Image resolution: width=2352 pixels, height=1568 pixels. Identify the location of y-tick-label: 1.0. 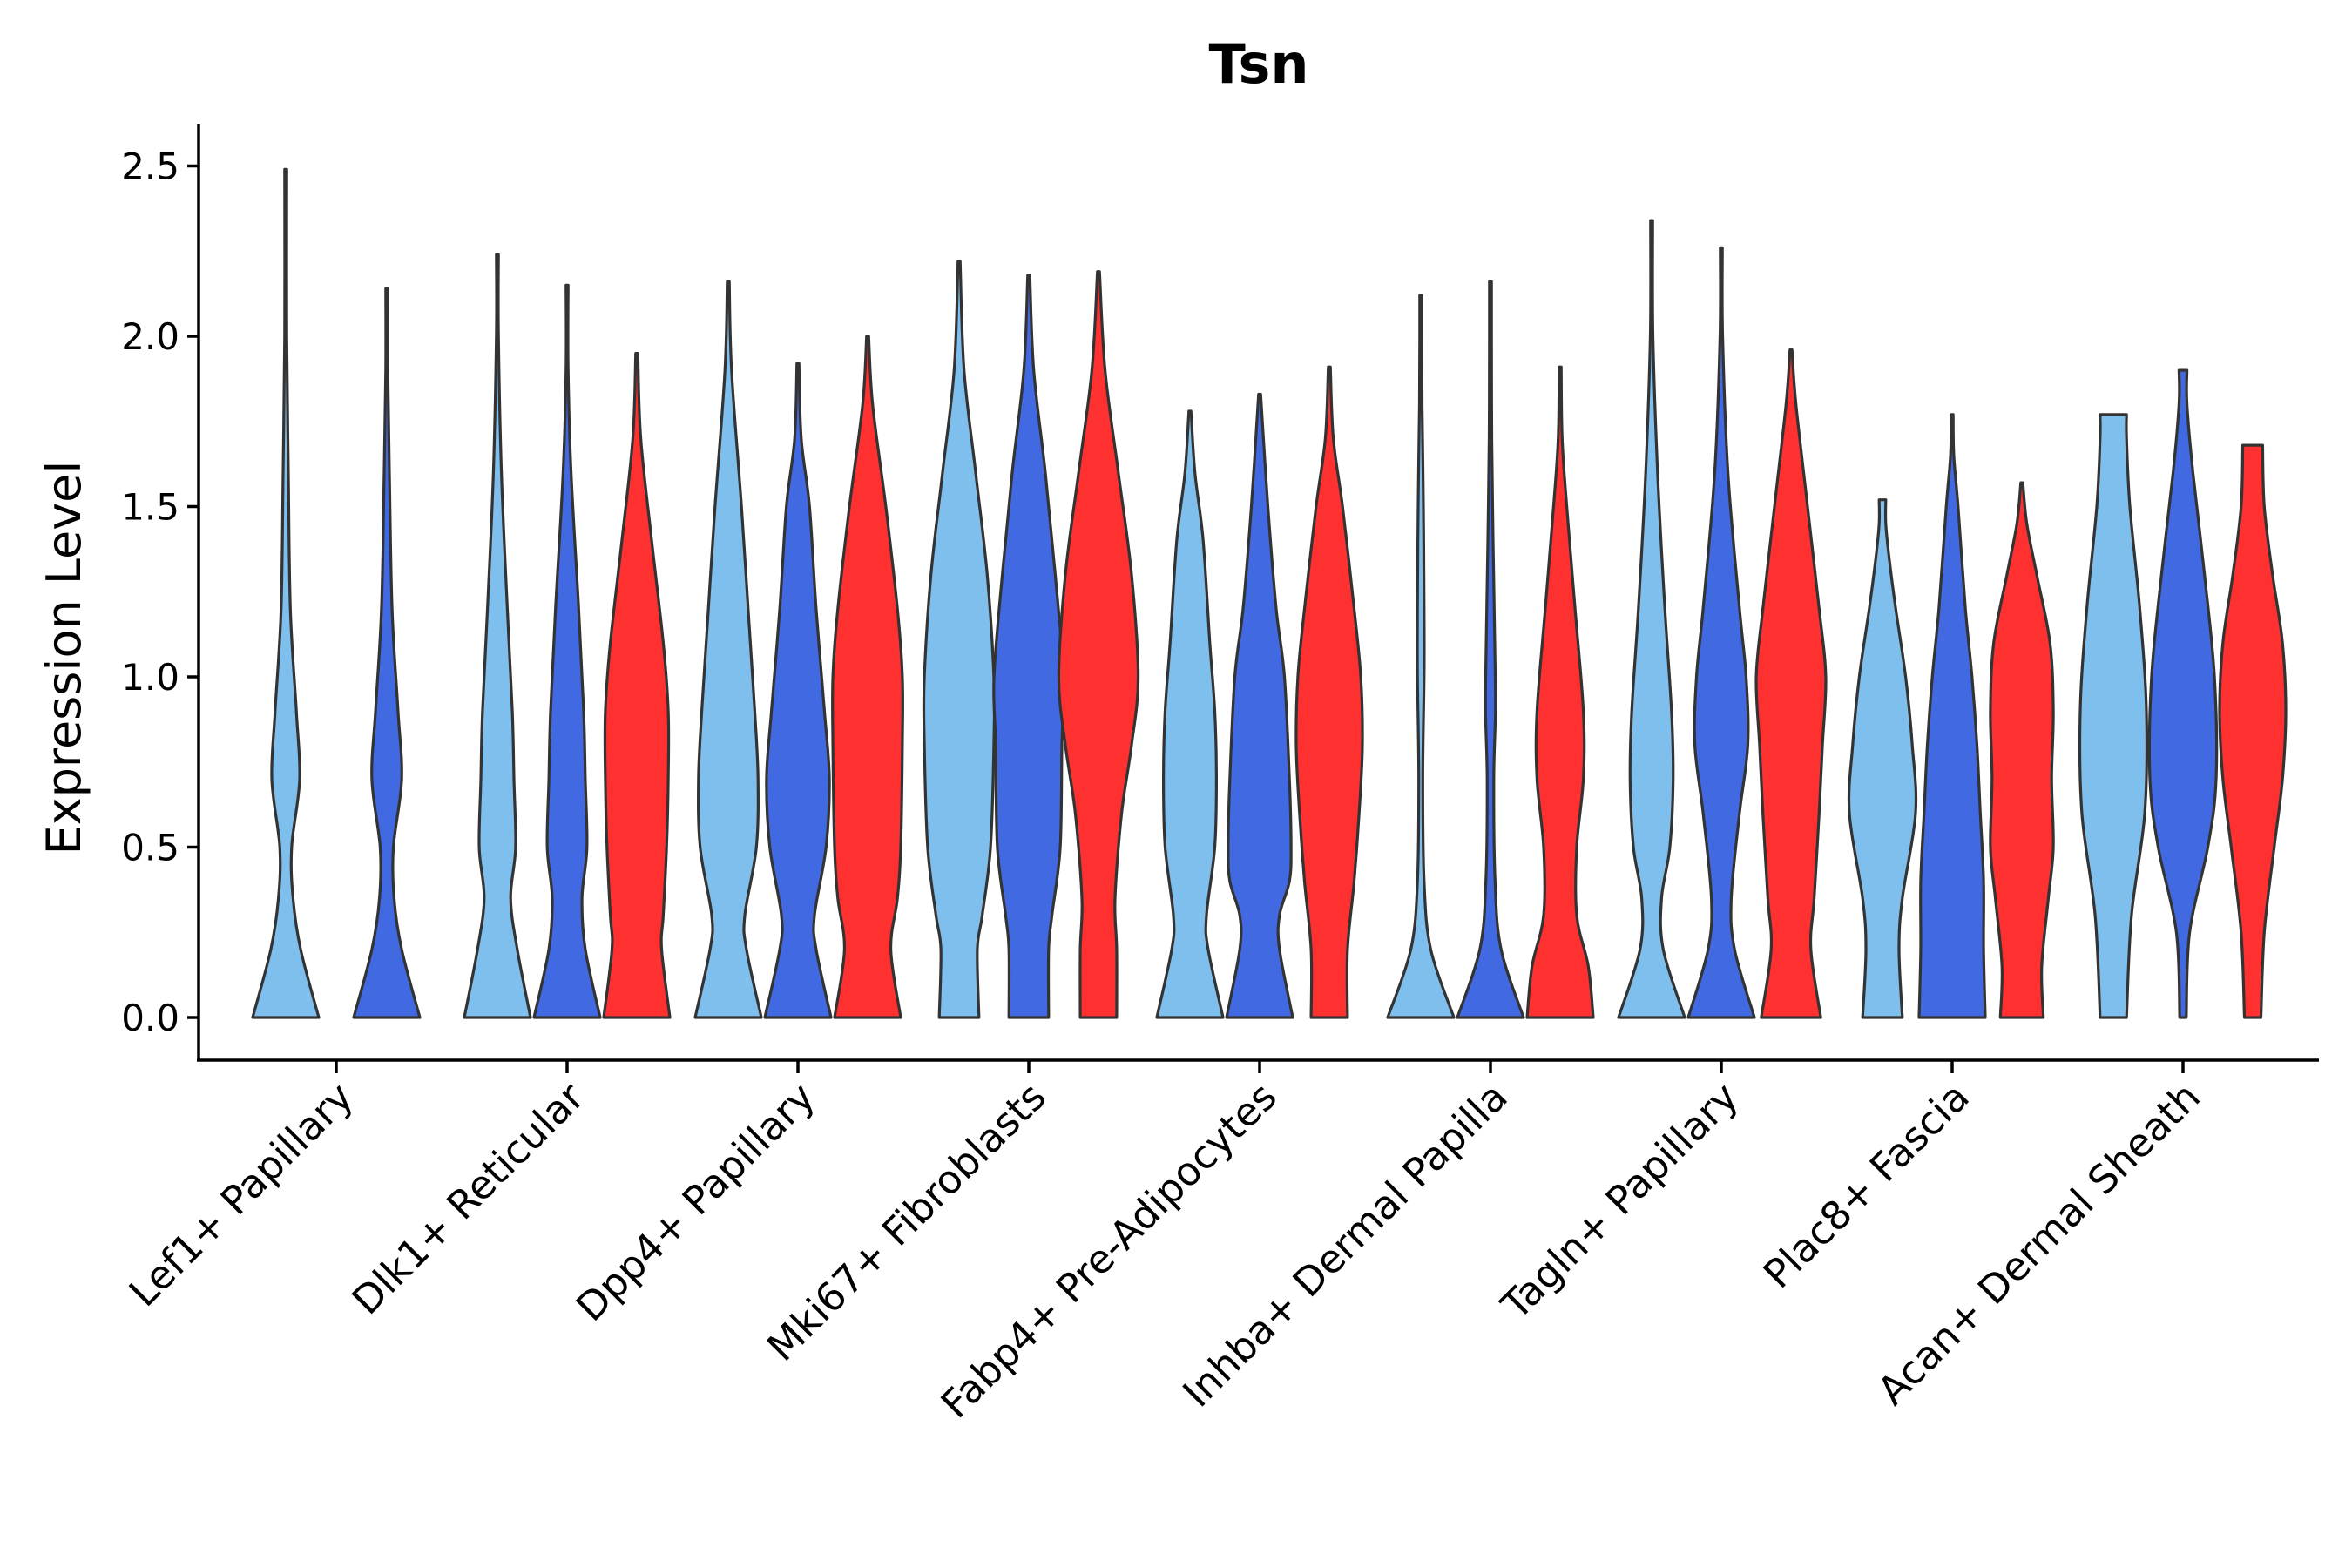
(150, 677).